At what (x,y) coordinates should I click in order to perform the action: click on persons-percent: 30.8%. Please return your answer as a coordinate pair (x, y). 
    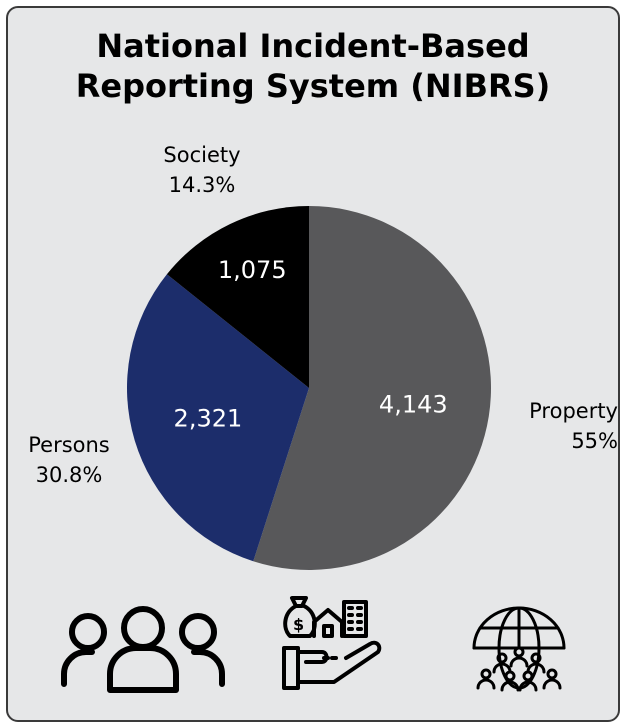
    Looking at the image, I should click on (69, 475).